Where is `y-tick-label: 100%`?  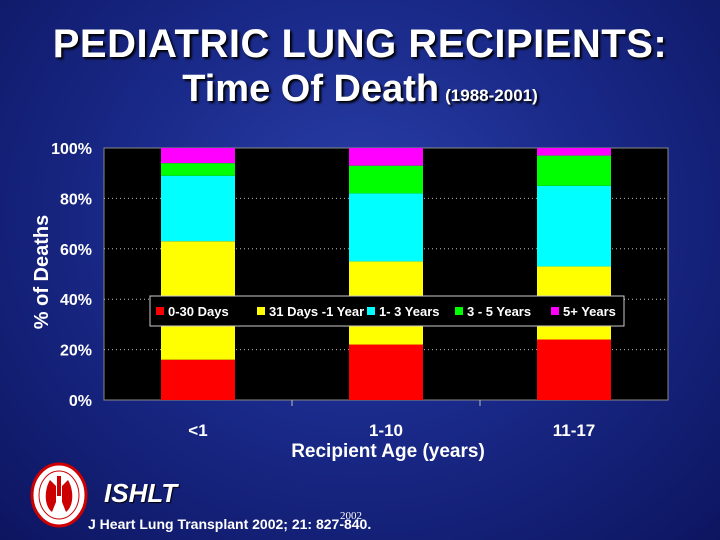 y-tick-label: 100% is located at coordinates (71, 149).